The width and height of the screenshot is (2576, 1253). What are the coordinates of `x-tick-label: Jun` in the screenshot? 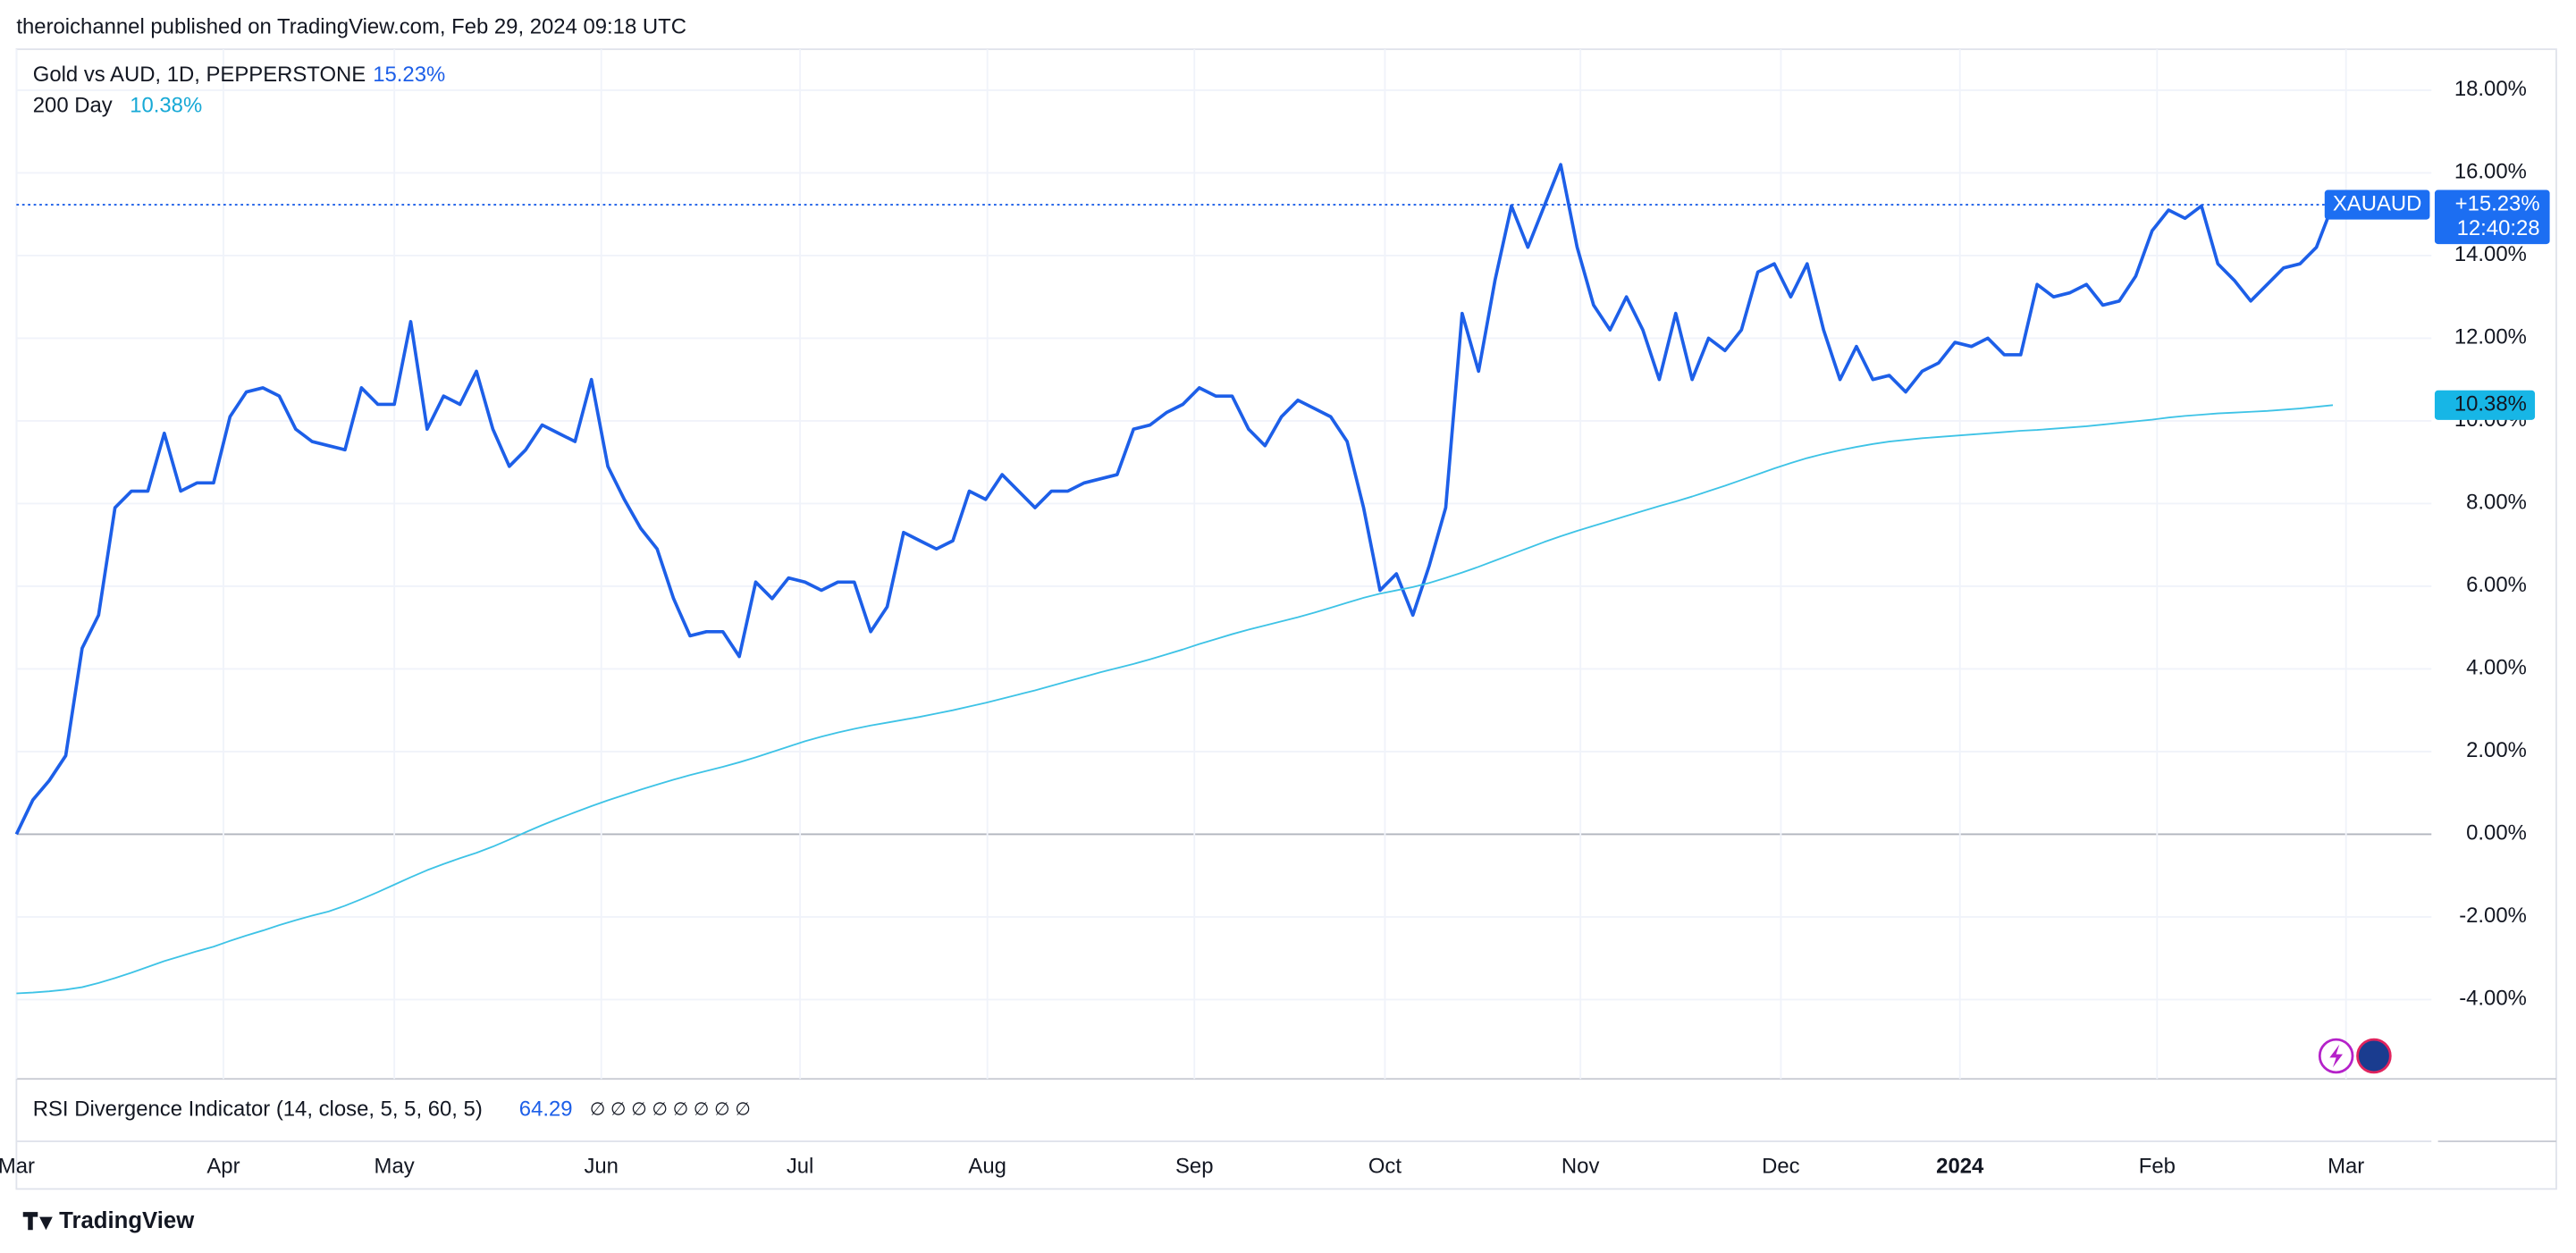 It's located at (602, 1167).